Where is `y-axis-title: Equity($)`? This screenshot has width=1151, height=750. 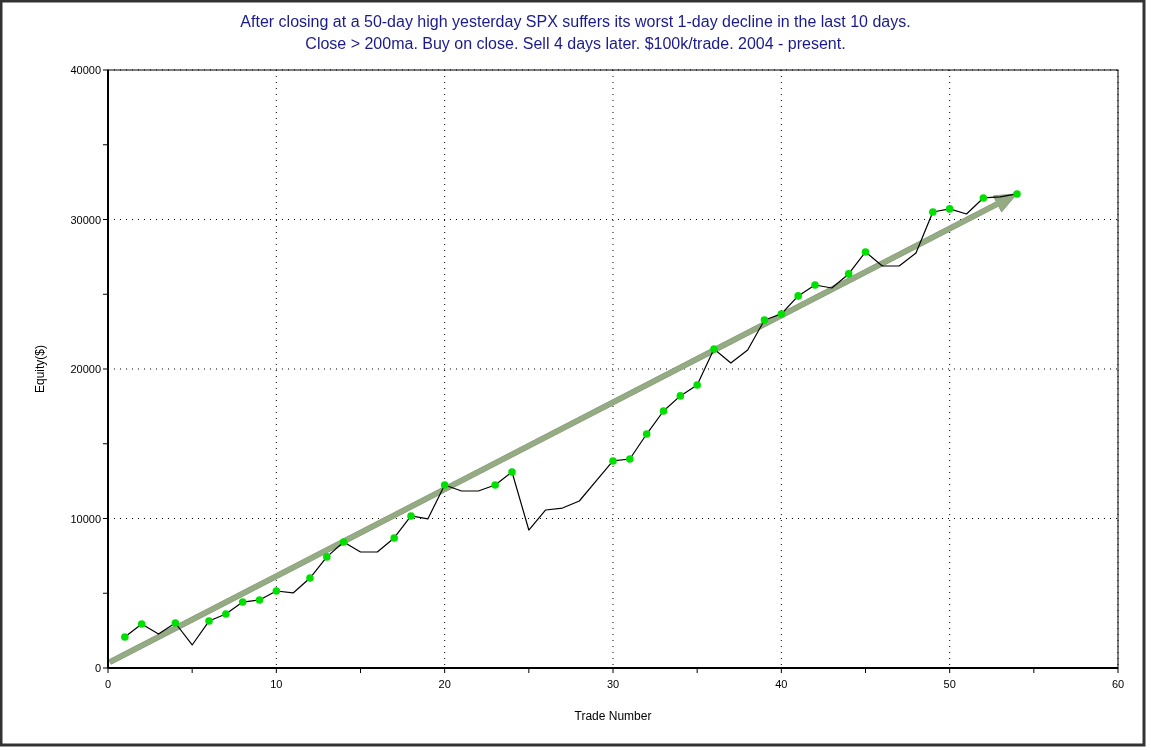
y-axis-title: Equity($) is located at coordinates (40, 369).